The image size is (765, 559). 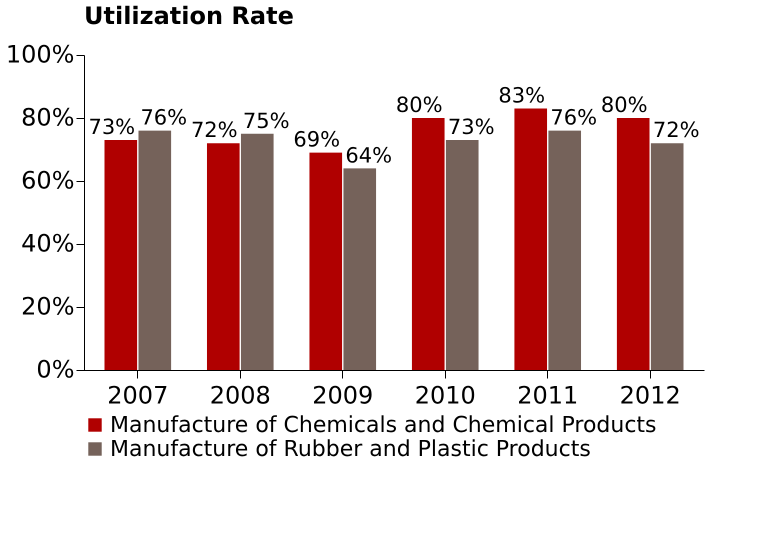 I want to click on data-label: 69%, so click(x=316, y=140).